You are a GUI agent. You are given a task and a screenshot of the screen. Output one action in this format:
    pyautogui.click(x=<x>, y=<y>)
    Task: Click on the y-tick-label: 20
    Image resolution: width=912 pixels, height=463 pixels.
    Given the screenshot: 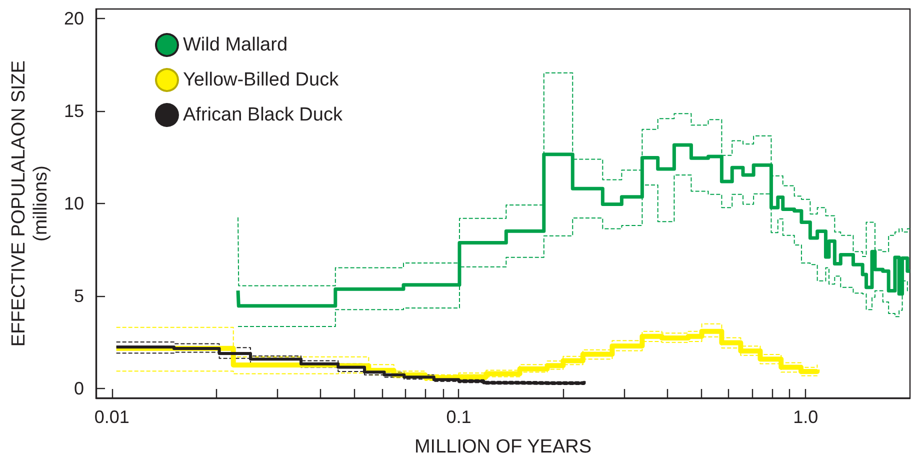 What is the action you would take?
    pyautogui.click(x=74, y=18)
    